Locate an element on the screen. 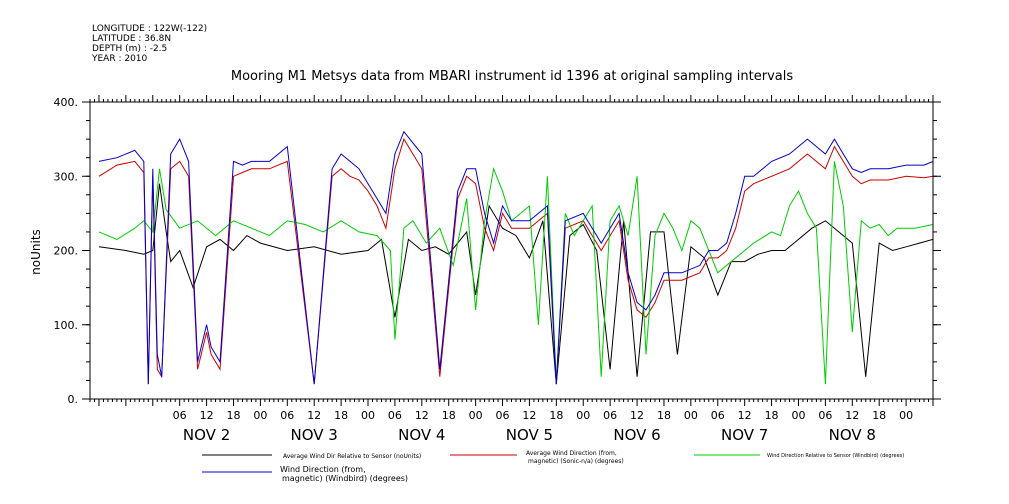 Image resolution: width=1009 pixels, height=504 pixels. x-date-label: NOV 2 is located at coordinates (206, 435).